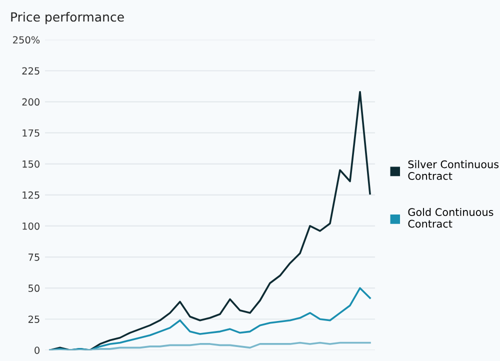  What do you see at coordinates (31, 226) in the screenshot?
I see `y-tick-label: 100` at bounding box center [31, 226].